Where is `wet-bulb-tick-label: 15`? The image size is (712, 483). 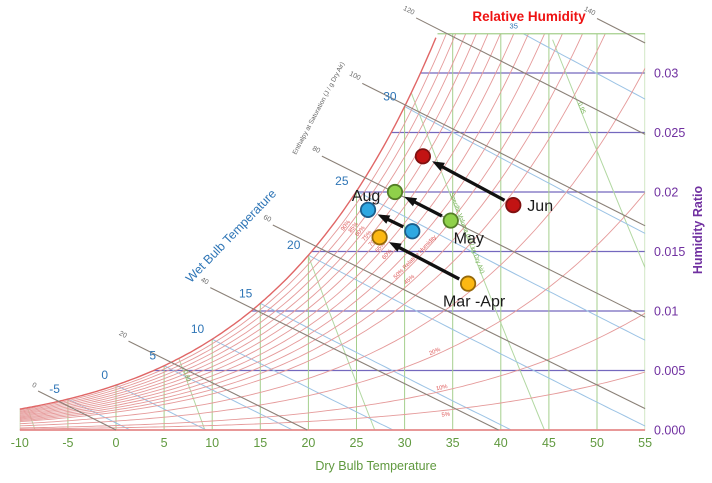
wet-bulb-tick-label: 15 is located at coordinates (246, 293).